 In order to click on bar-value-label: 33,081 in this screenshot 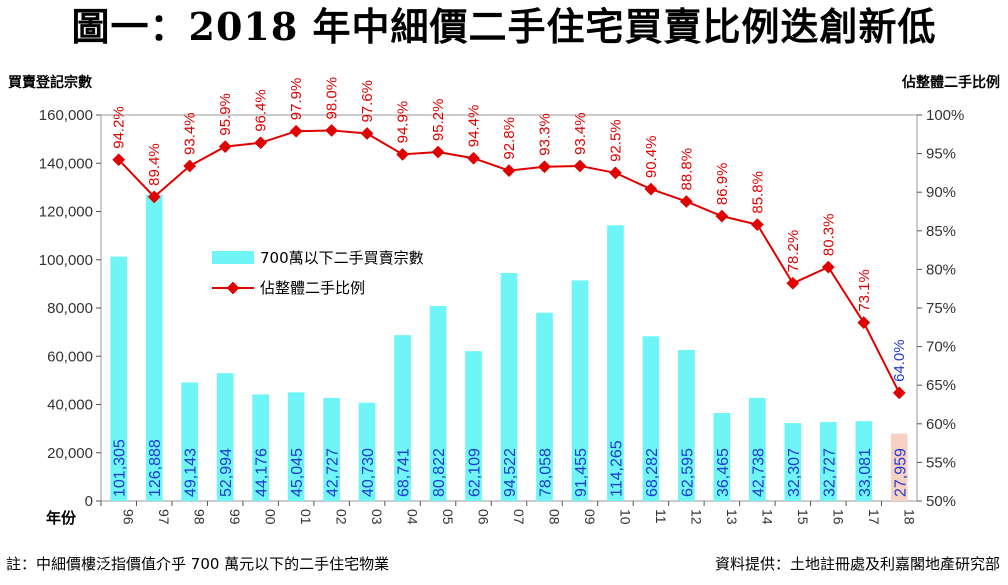, I will do `click(865, 472)`.